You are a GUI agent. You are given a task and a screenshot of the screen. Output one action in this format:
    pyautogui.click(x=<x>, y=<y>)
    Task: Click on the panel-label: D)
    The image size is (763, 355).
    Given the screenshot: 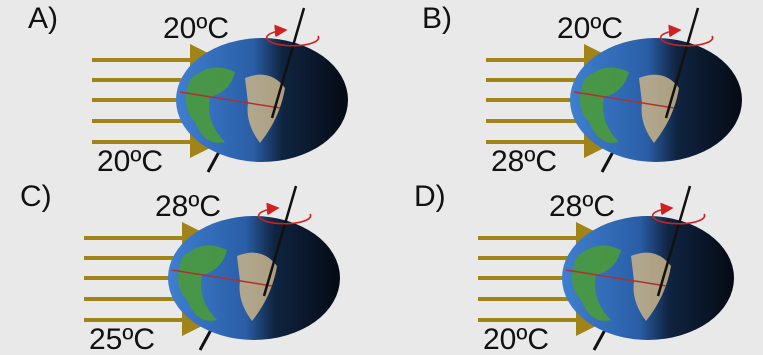 What is the action you would take?
    pyautogui.click(x=430, y=196)
    